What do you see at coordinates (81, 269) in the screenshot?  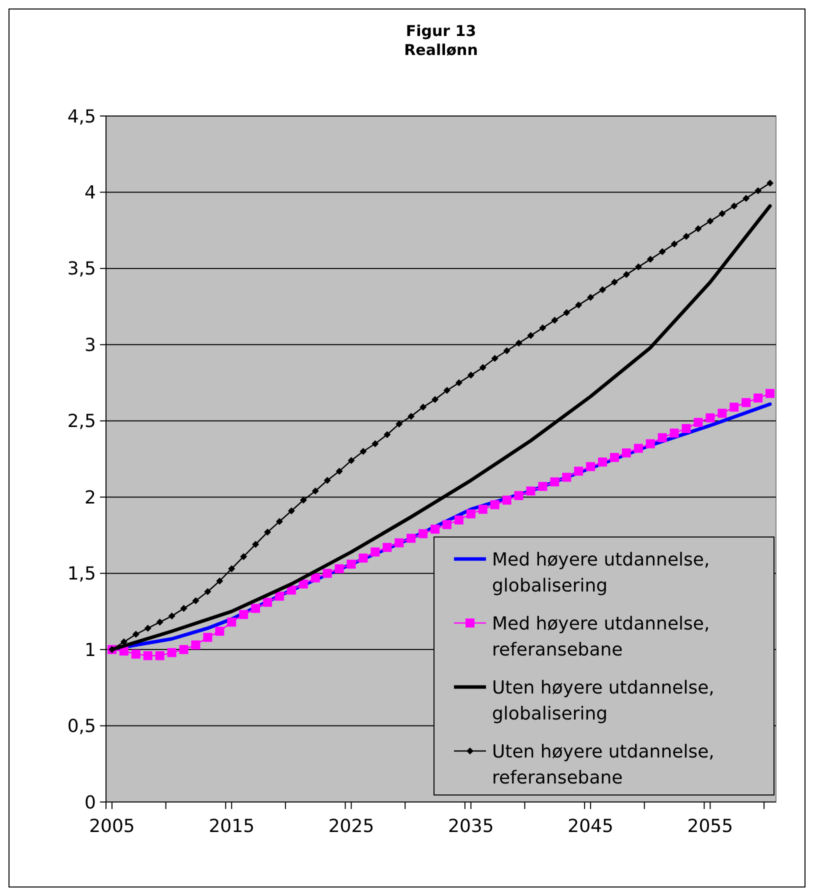 I see `y-tick-label: 3,5` at bounding box center [81, 269].